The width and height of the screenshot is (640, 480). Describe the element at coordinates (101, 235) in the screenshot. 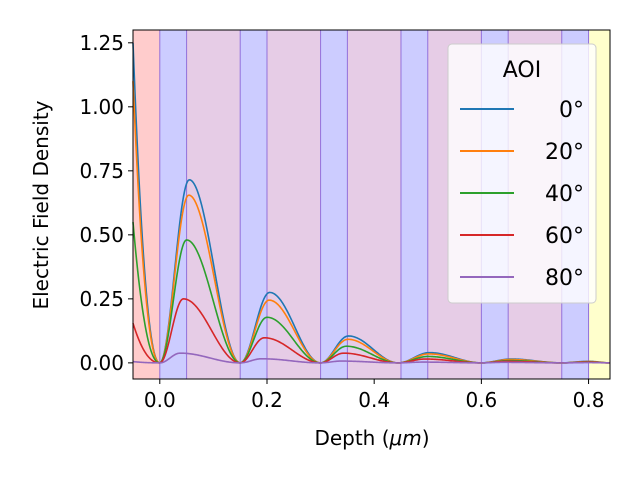

I see `y-tick-label: 0.50` at that location.